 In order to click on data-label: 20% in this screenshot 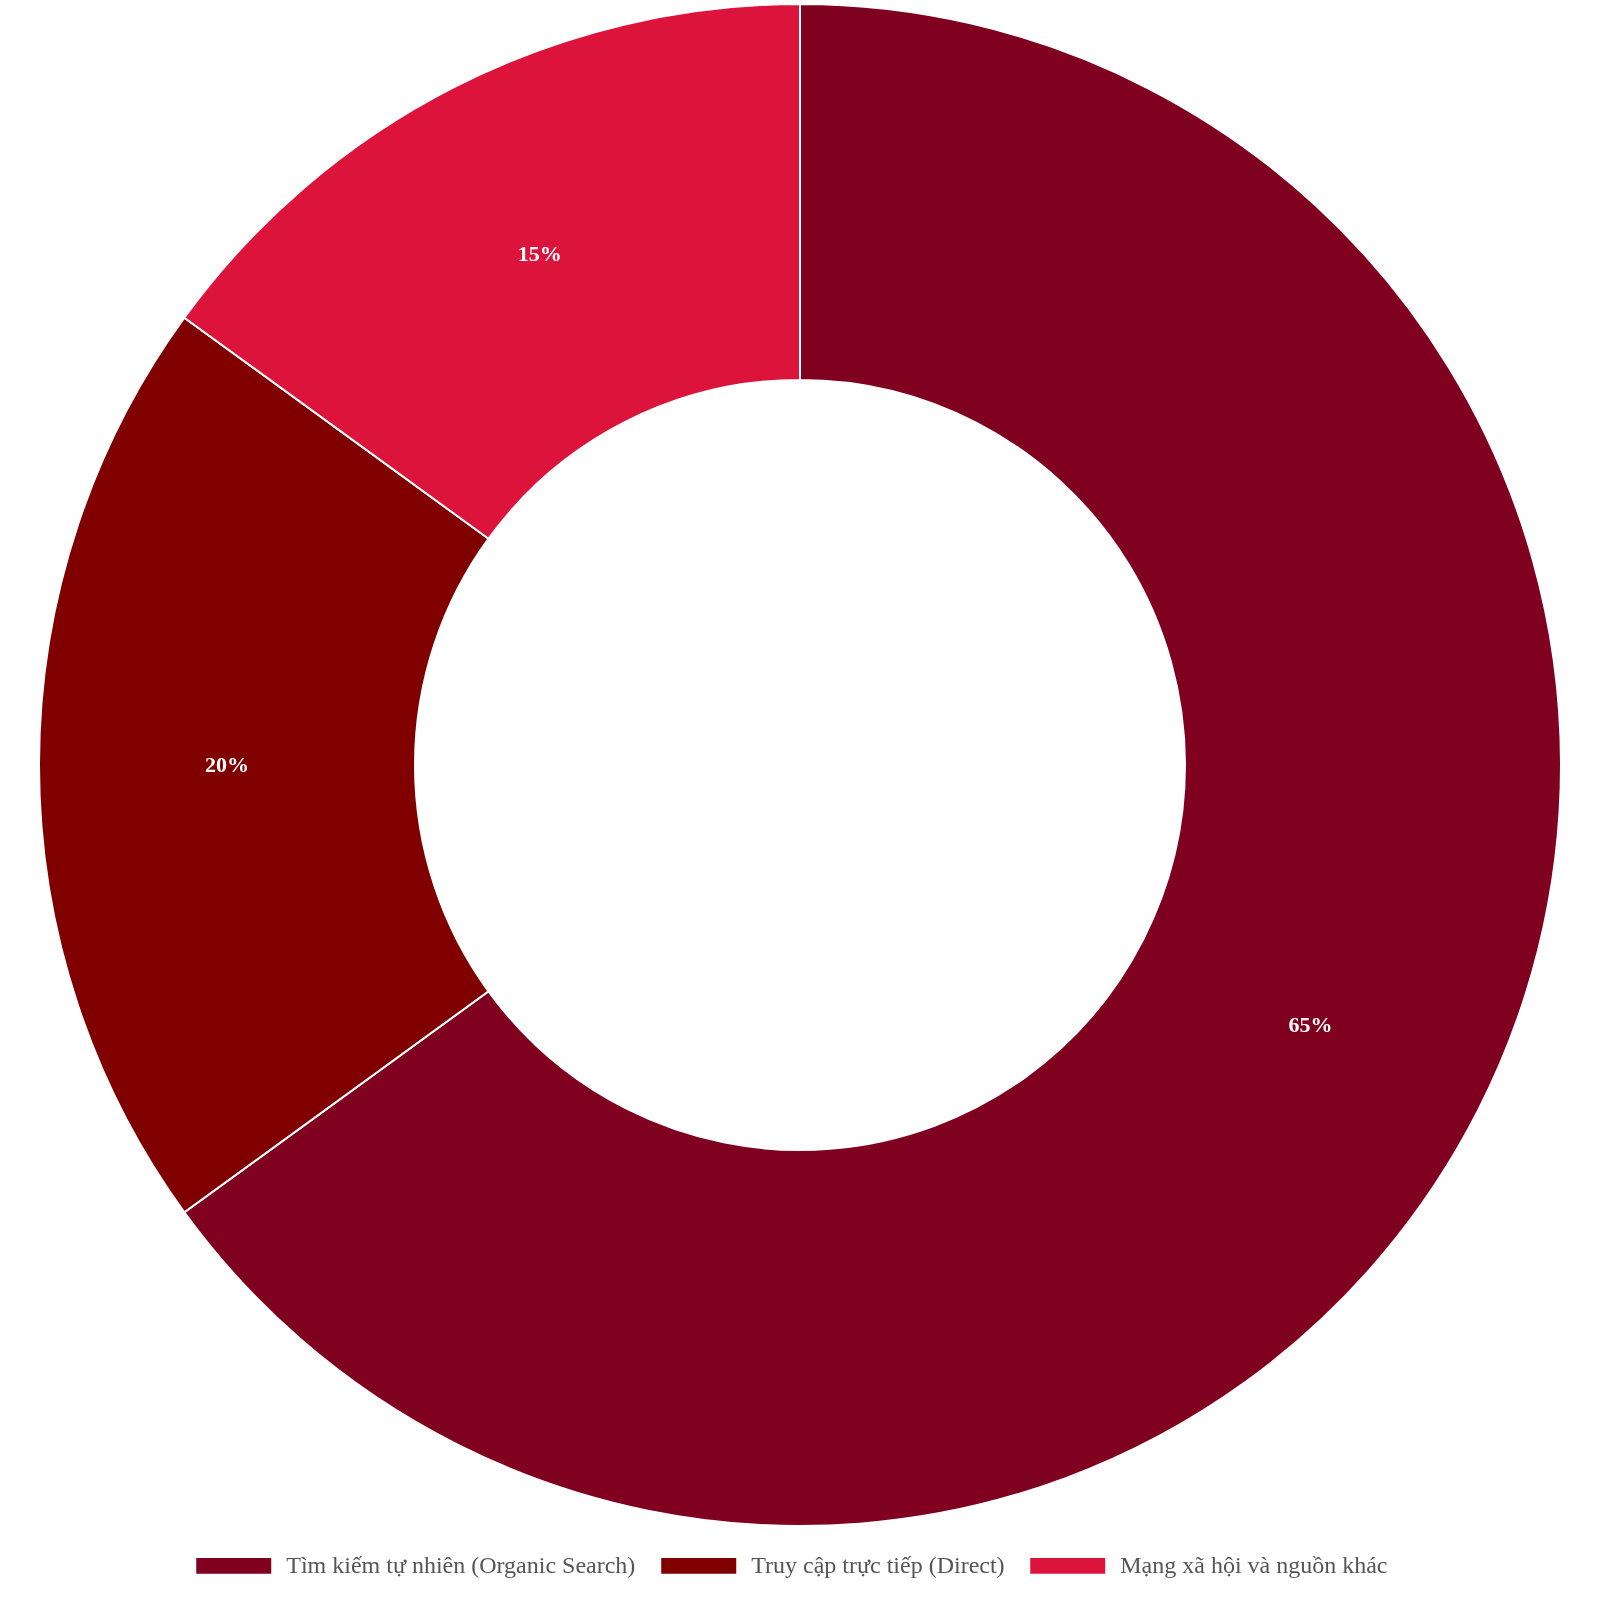, I will do `click(227, 764)`.